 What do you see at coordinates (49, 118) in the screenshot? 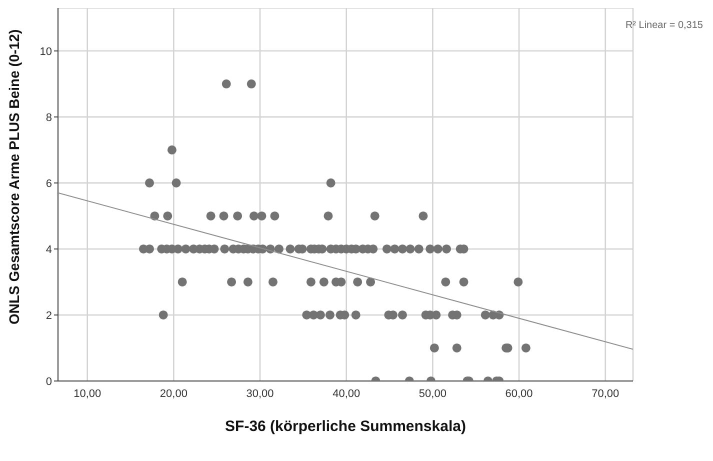
I see `y-tick-label: 8` at bounding box center [49, 118].